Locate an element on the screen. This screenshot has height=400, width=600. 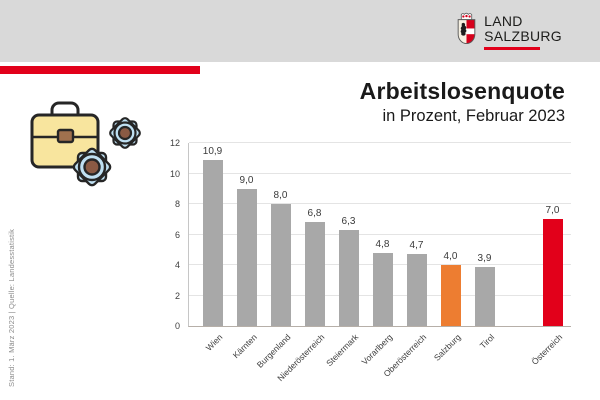
x-tick-österreich: Österreich is located at coordinates (547, 349).